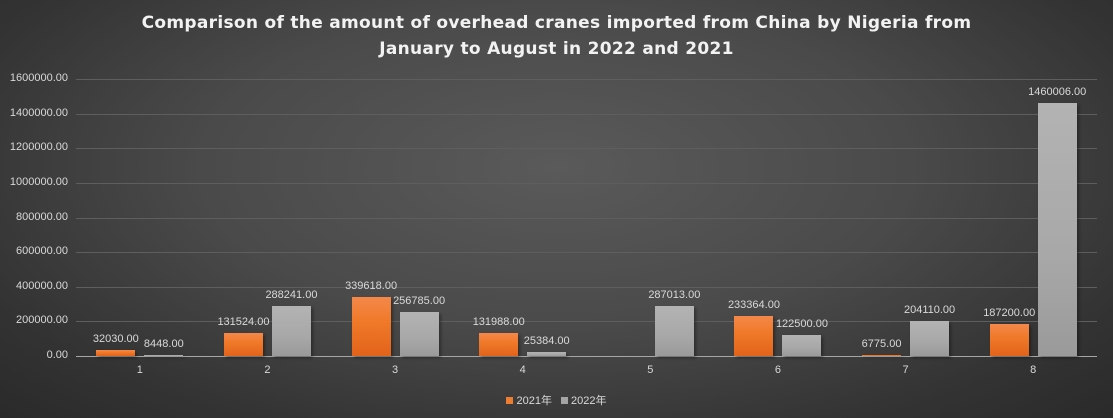  Describe the element at coordinates (546, 340) in the screenshot. I see `data-label: 25384.00` at that location.